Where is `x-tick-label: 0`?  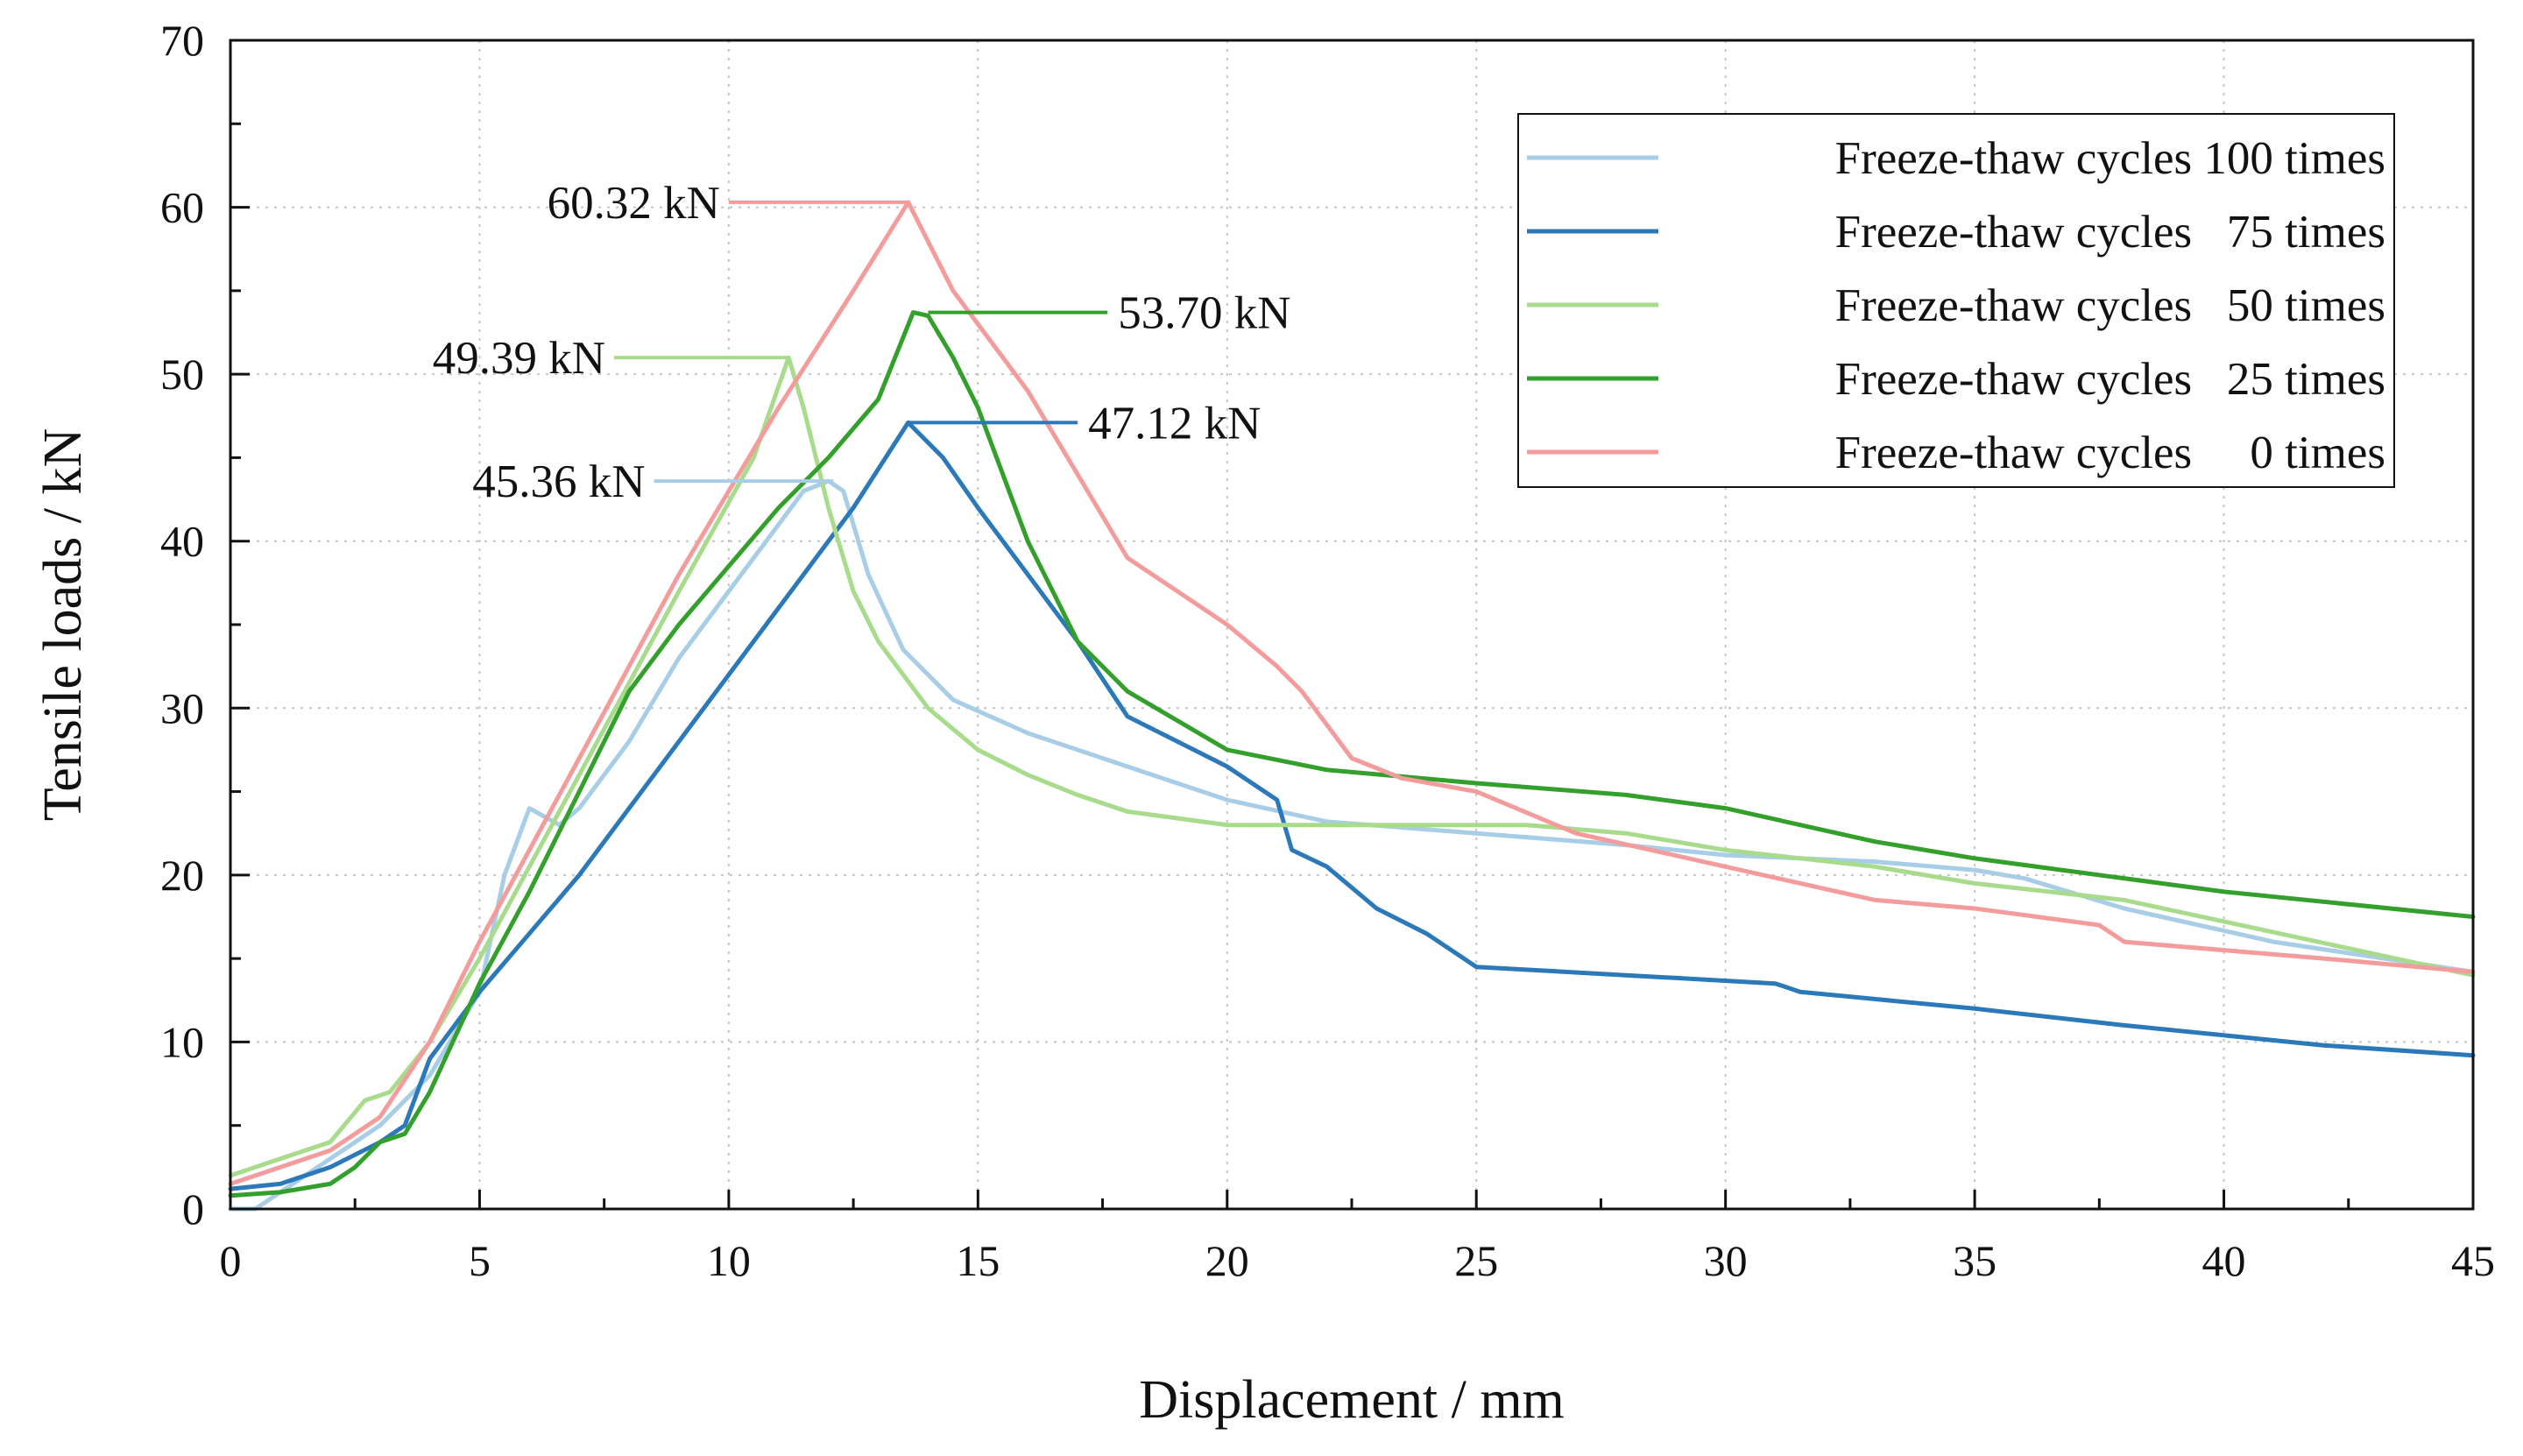 x-tick-label: 0 is located at coordinates (231, 1260).